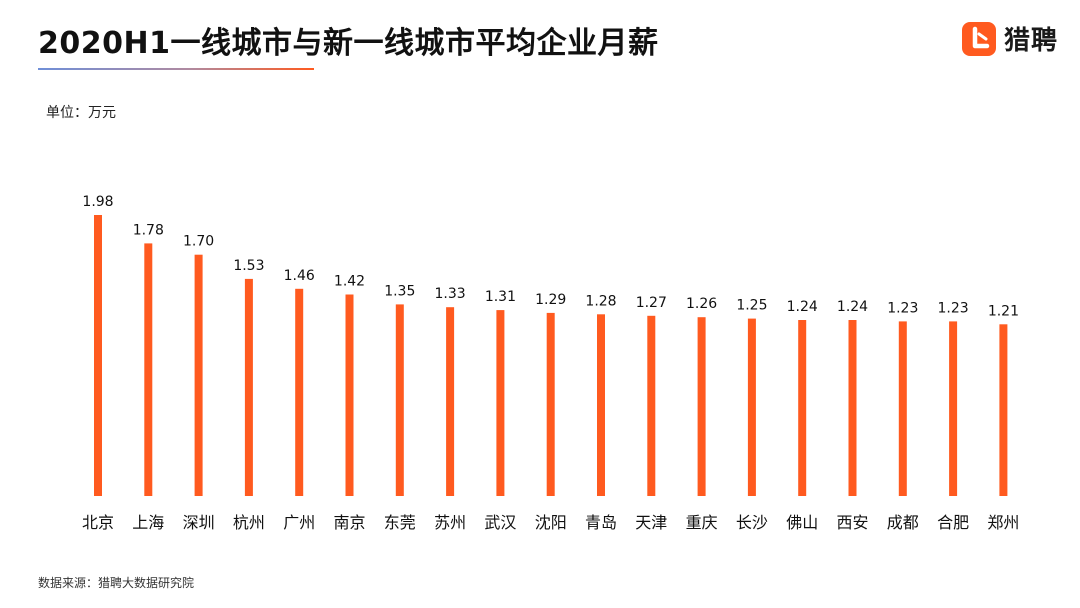  What do you see at coordinates (199, 522) in the screenshot?
I see `category-label: 深圳` at bounding box center [199, 522].